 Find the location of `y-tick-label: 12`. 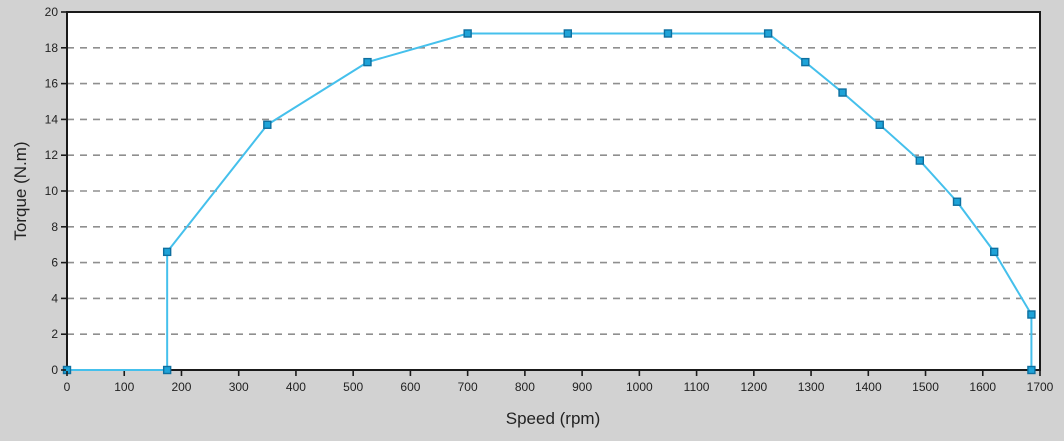

y-tick-label: 12 is located at coordinates (52, 155).